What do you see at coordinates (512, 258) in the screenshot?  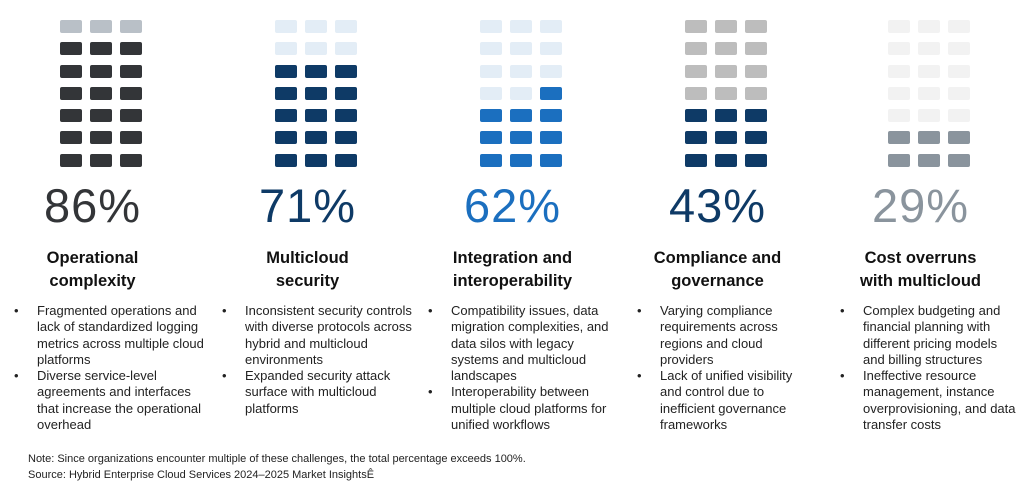 I see `title-line: Integration and` at bounding box center [512, 258].